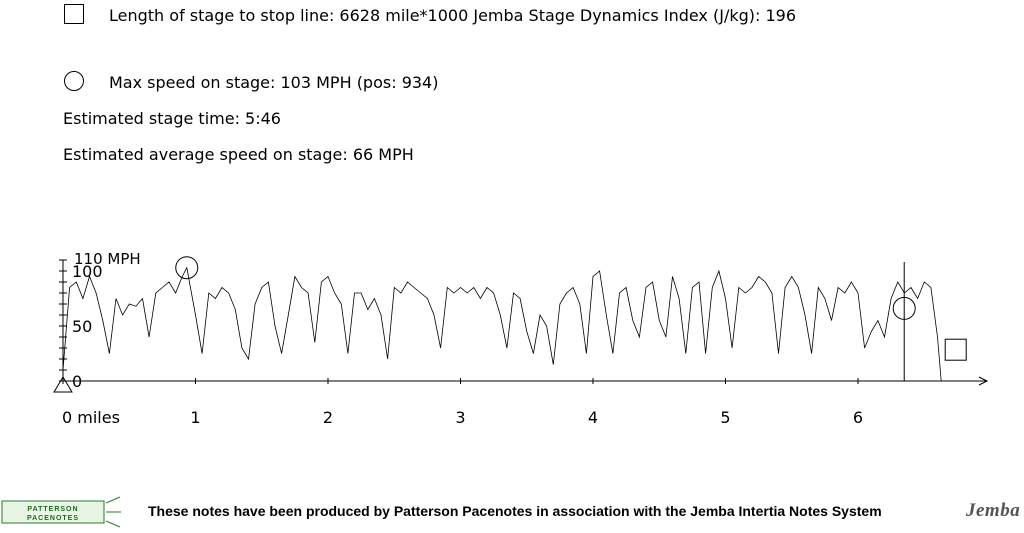  What do you see at coordinates (195, 417) in the screenshot?
I see `x-tick-label: 1` at bounding box center [195, 417].